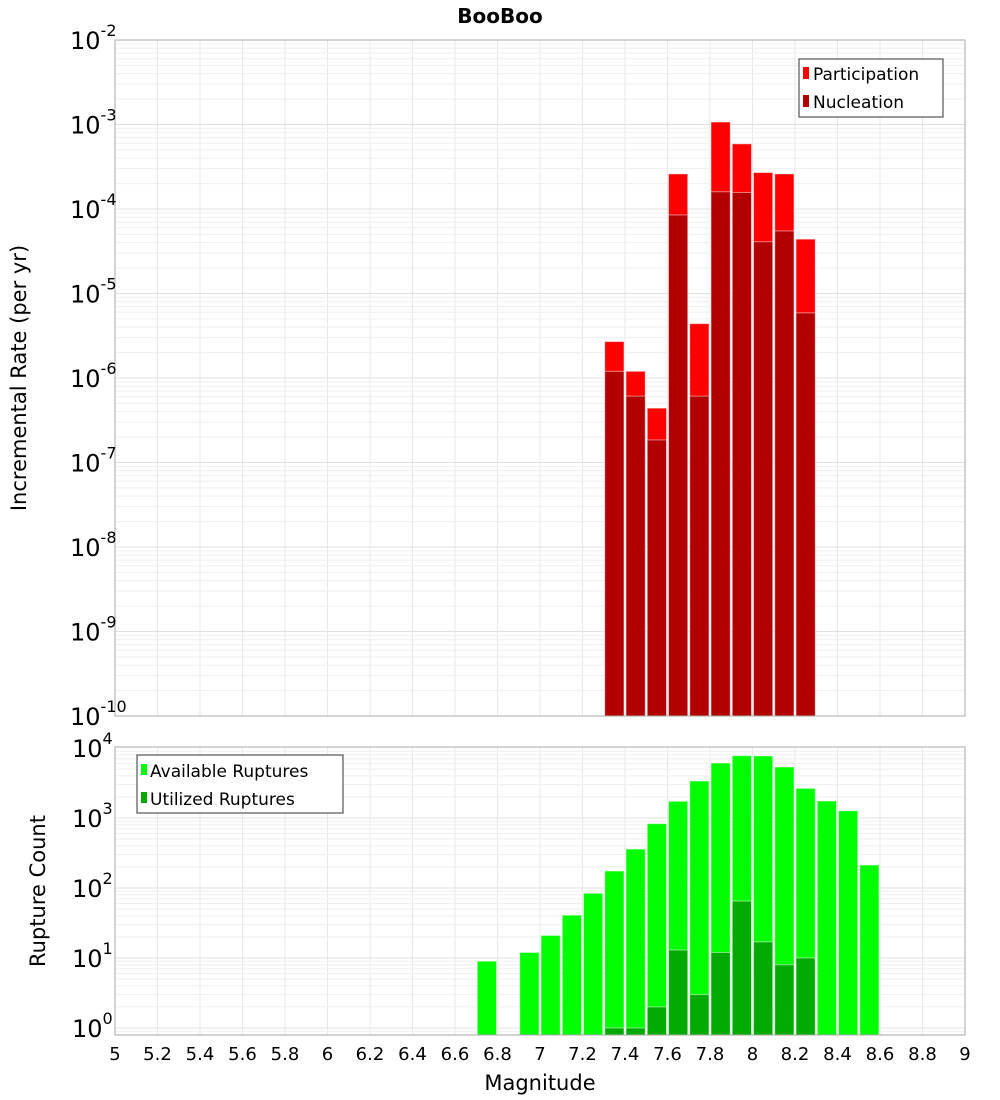 This screenshot has width=1000, height=1100. I want to click on top-y-tick-label: 10⁻⁸, so click(93, 545).